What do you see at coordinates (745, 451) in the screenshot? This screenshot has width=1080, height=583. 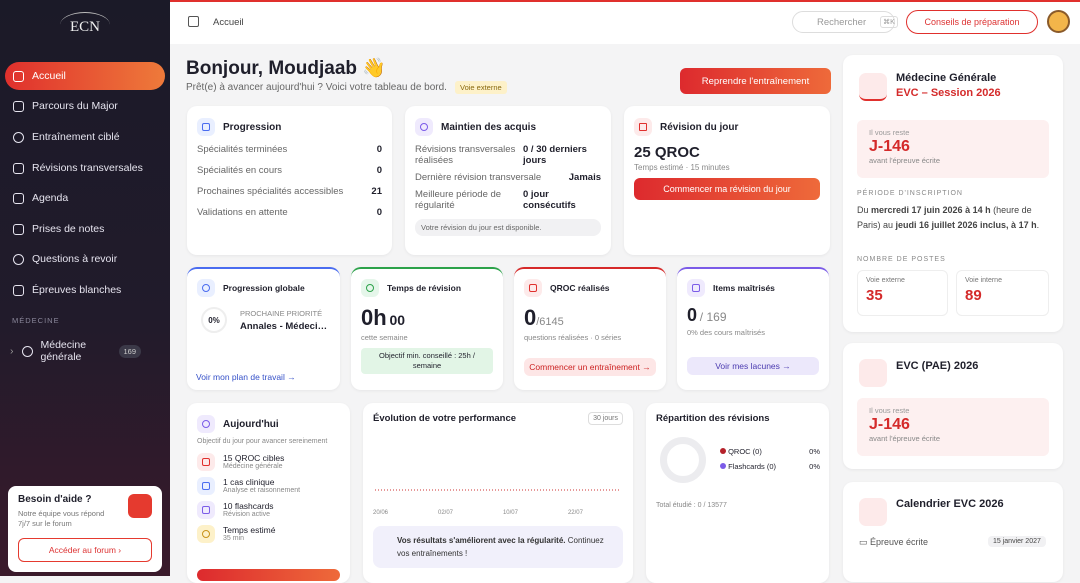 I see `legend-label: QROC (0)` at bounding box center [745, 451].